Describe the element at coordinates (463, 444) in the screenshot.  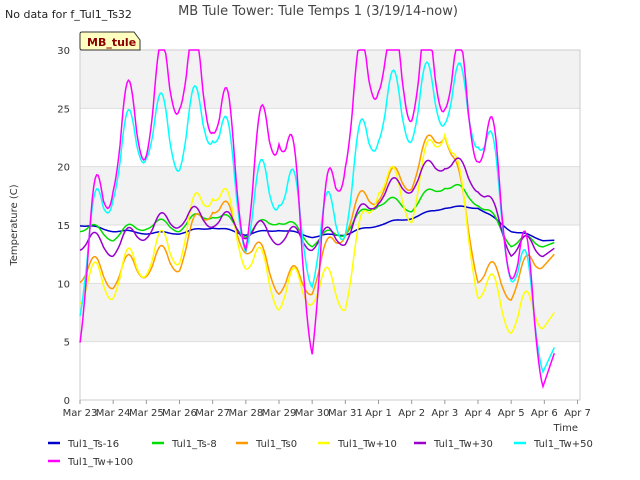
I see `legend-label: Tul1_Tw+30` at that location.